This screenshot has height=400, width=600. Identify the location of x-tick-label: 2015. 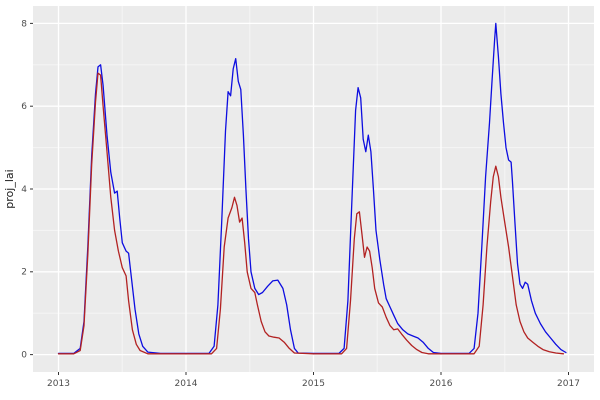
(313, 384).